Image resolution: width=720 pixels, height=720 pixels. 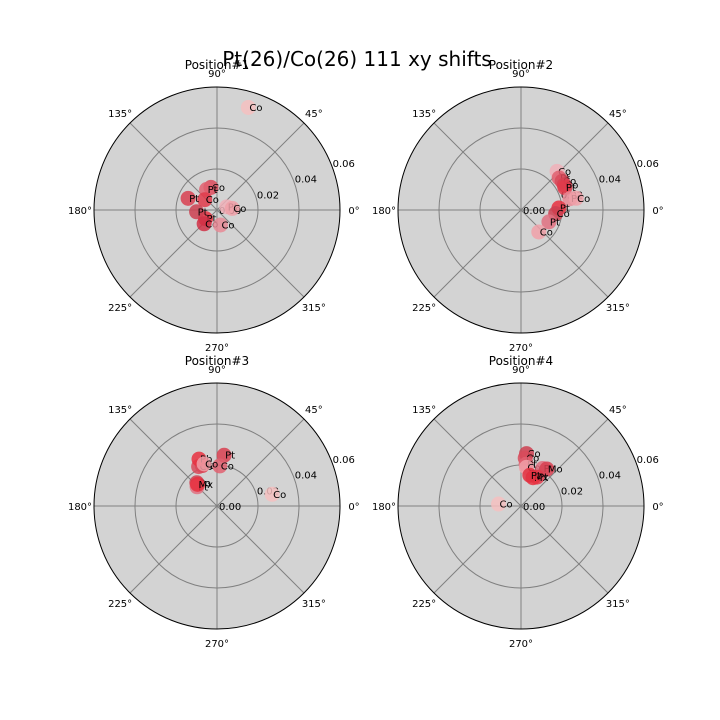 I want to click on panel-title: Position#2, so click(x=521, y=65).